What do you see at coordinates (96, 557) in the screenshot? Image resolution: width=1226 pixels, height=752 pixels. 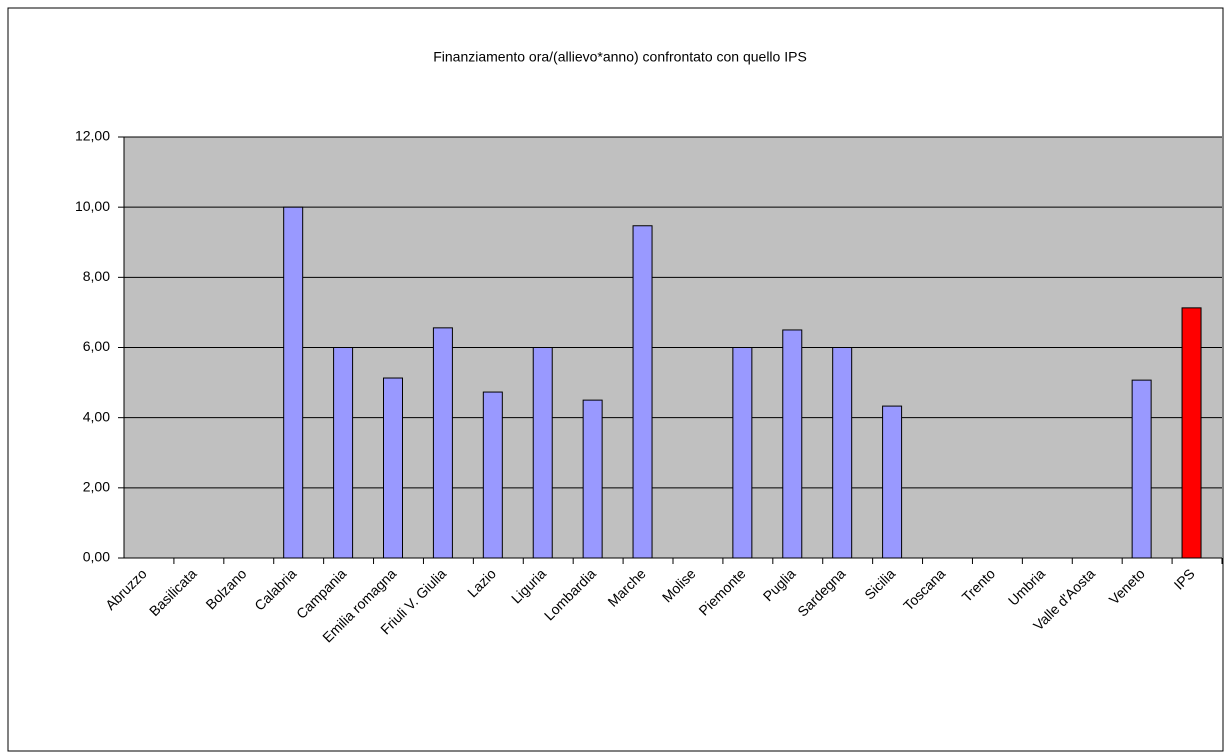 I see `y-tick-label: 0,00` at bounding box center [96, 557].